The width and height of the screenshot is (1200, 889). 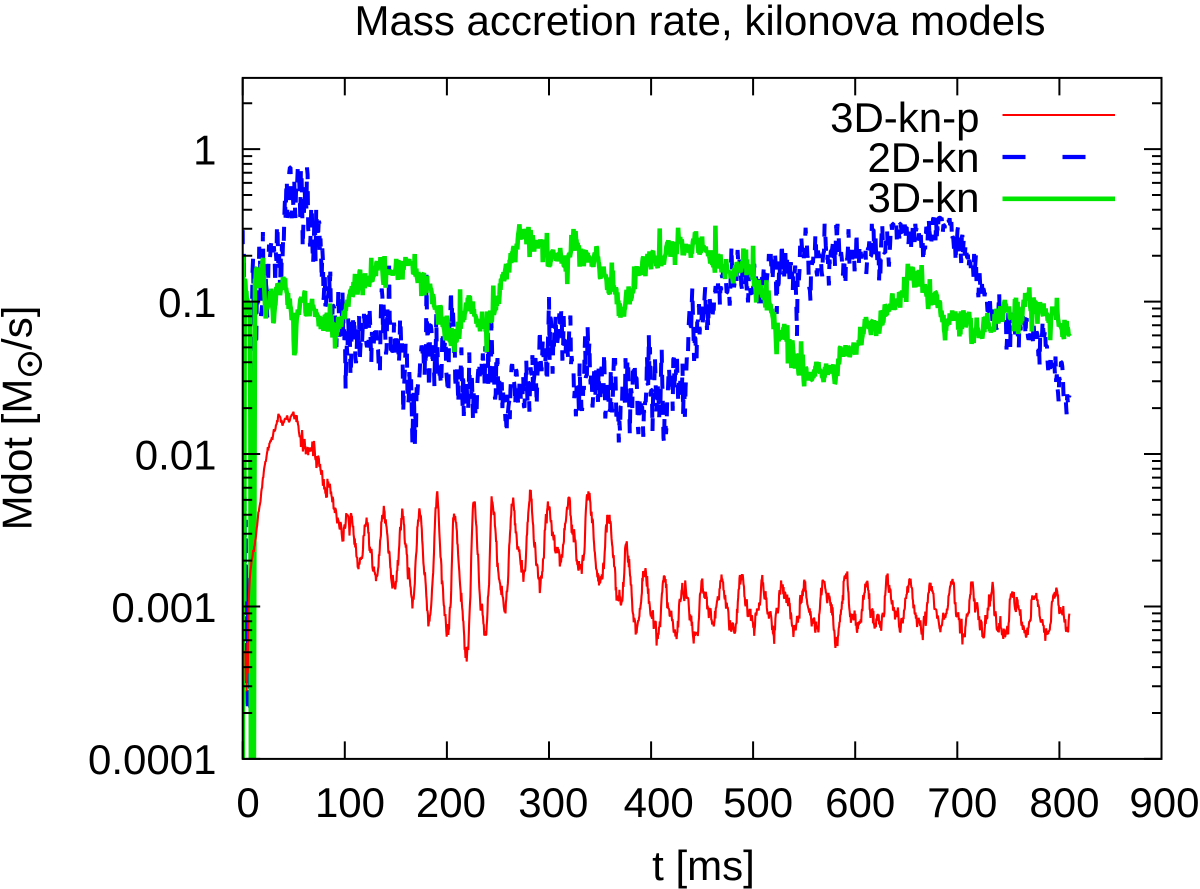 What do you see at coordinates (451, 802) in the screenshot?
I see `svg-text: 200` at bounding box center [451, 802].